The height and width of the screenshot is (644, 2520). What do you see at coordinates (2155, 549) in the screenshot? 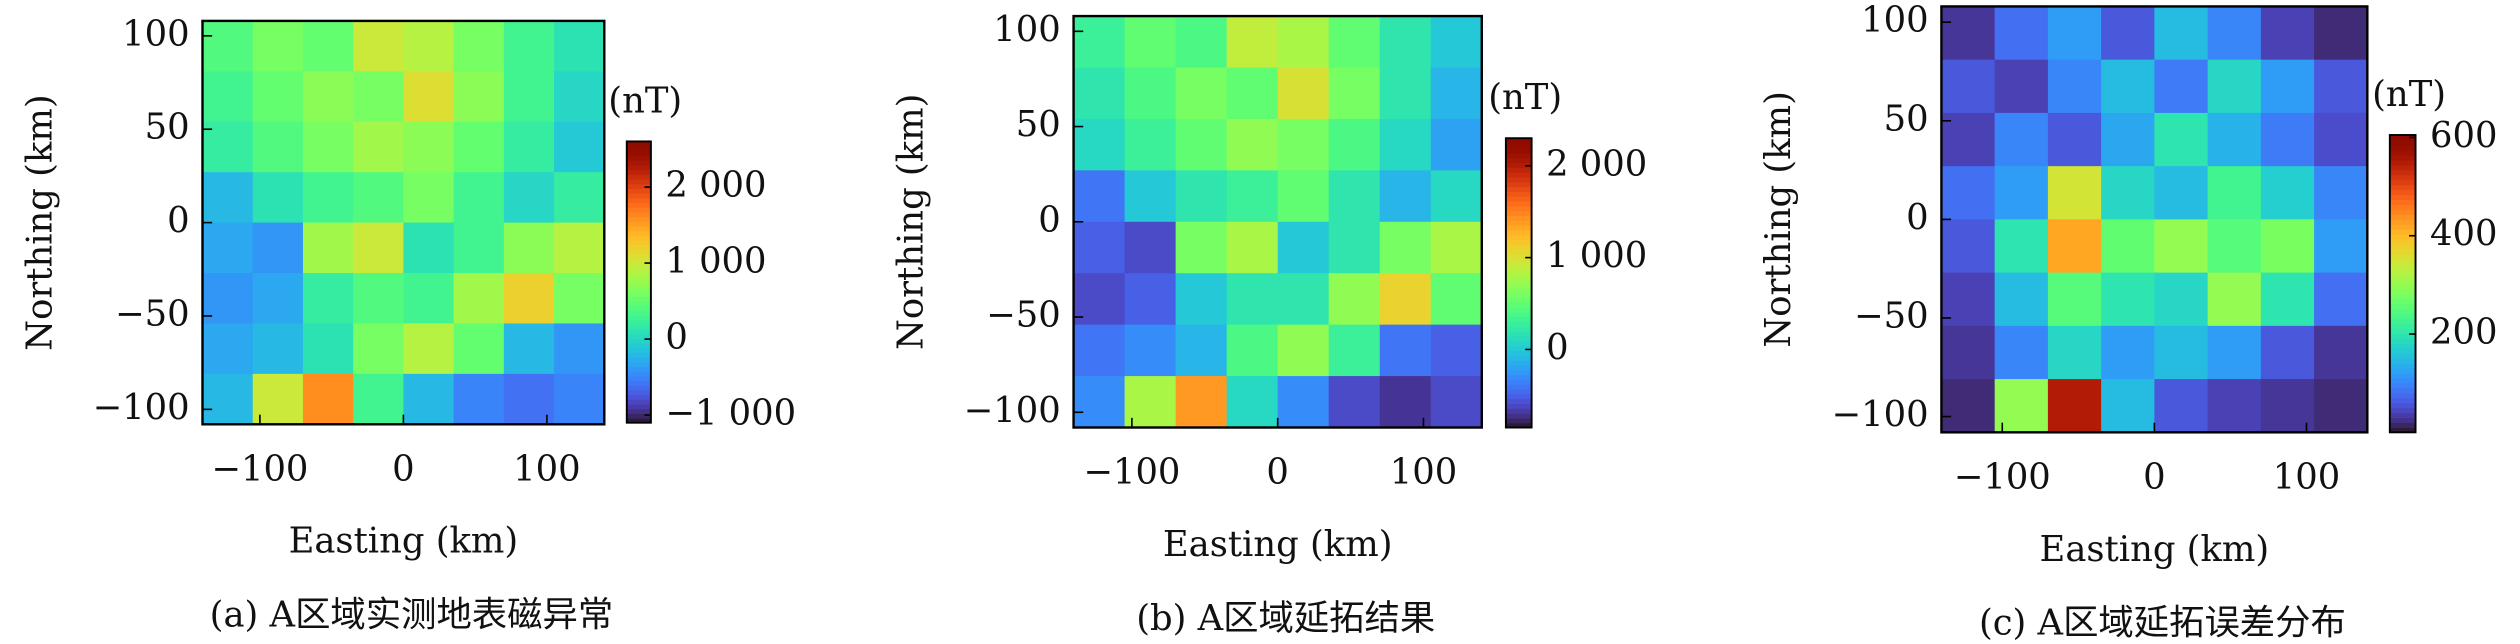
I see `x-axis-label: Easting (km)` at bounding box center [2155, 549].